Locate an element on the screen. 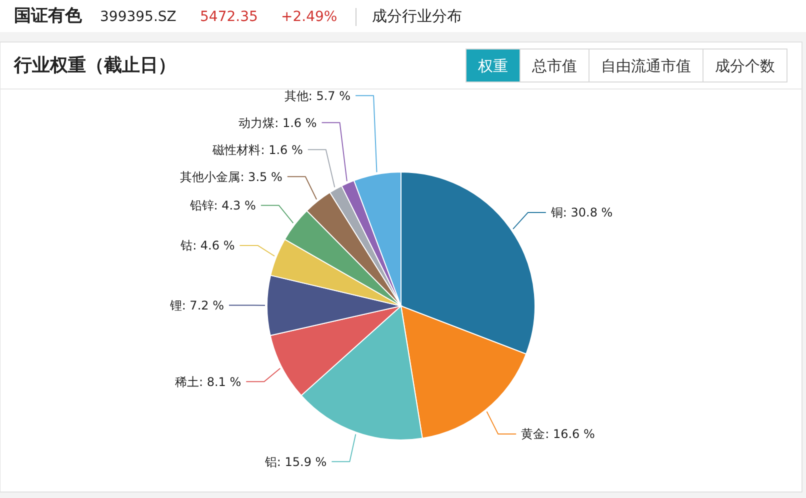 The image size is (806, 498). slice-label: 铜: 30.8 % is located at coordinates (581, 213).